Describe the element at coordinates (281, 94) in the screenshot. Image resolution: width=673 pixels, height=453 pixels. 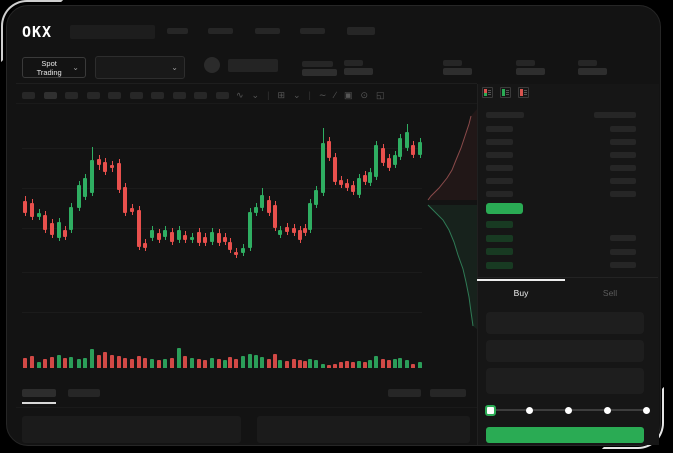
I see `compare-icon: ⊞` at that location.